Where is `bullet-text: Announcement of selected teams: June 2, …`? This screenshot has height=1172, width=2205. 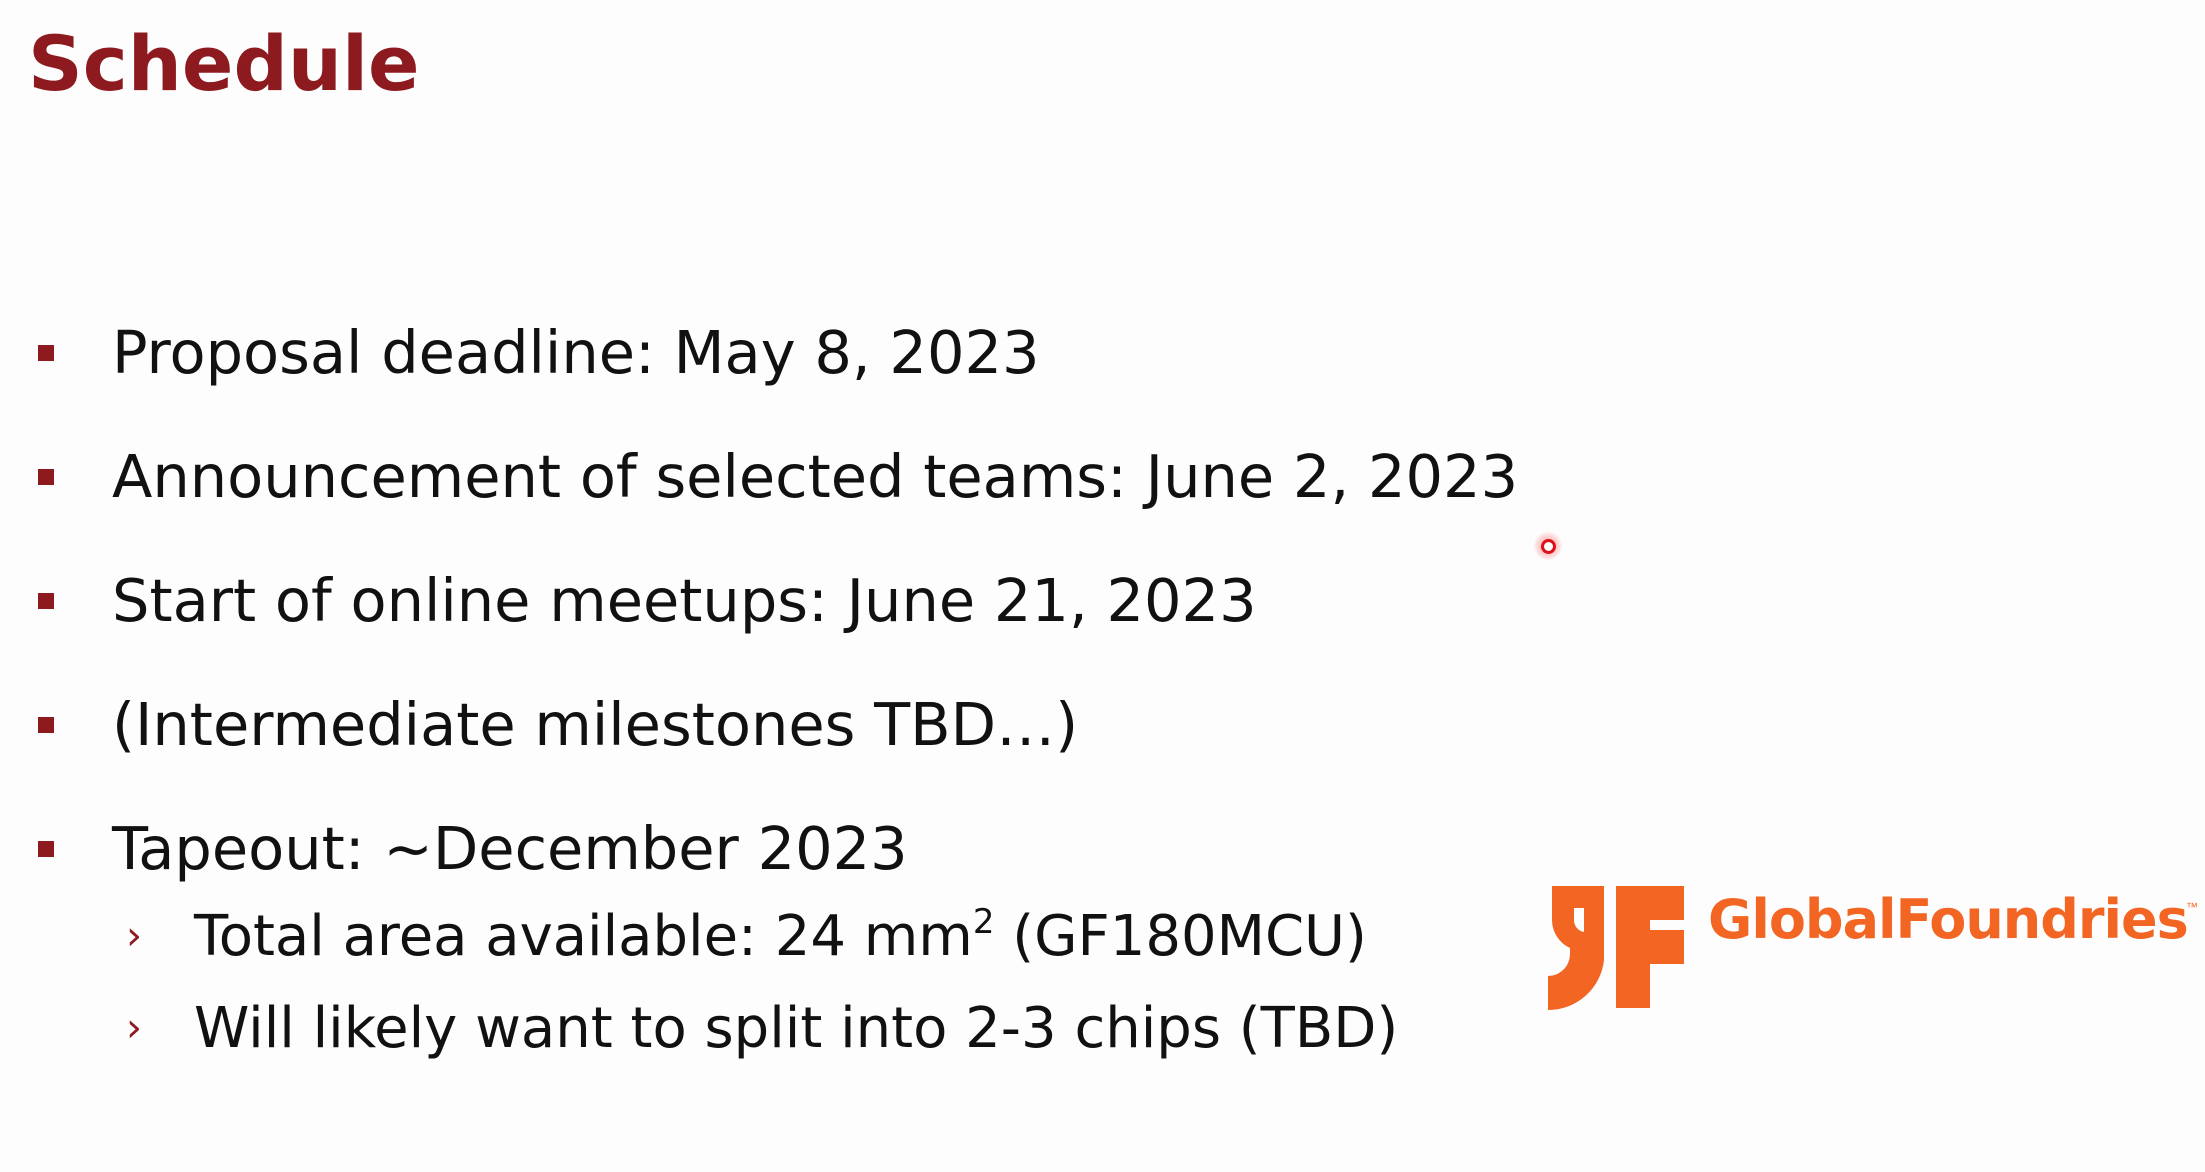
bullet-text: Announcement of selected teams: June 2, … is located at coordinates (815, 476).